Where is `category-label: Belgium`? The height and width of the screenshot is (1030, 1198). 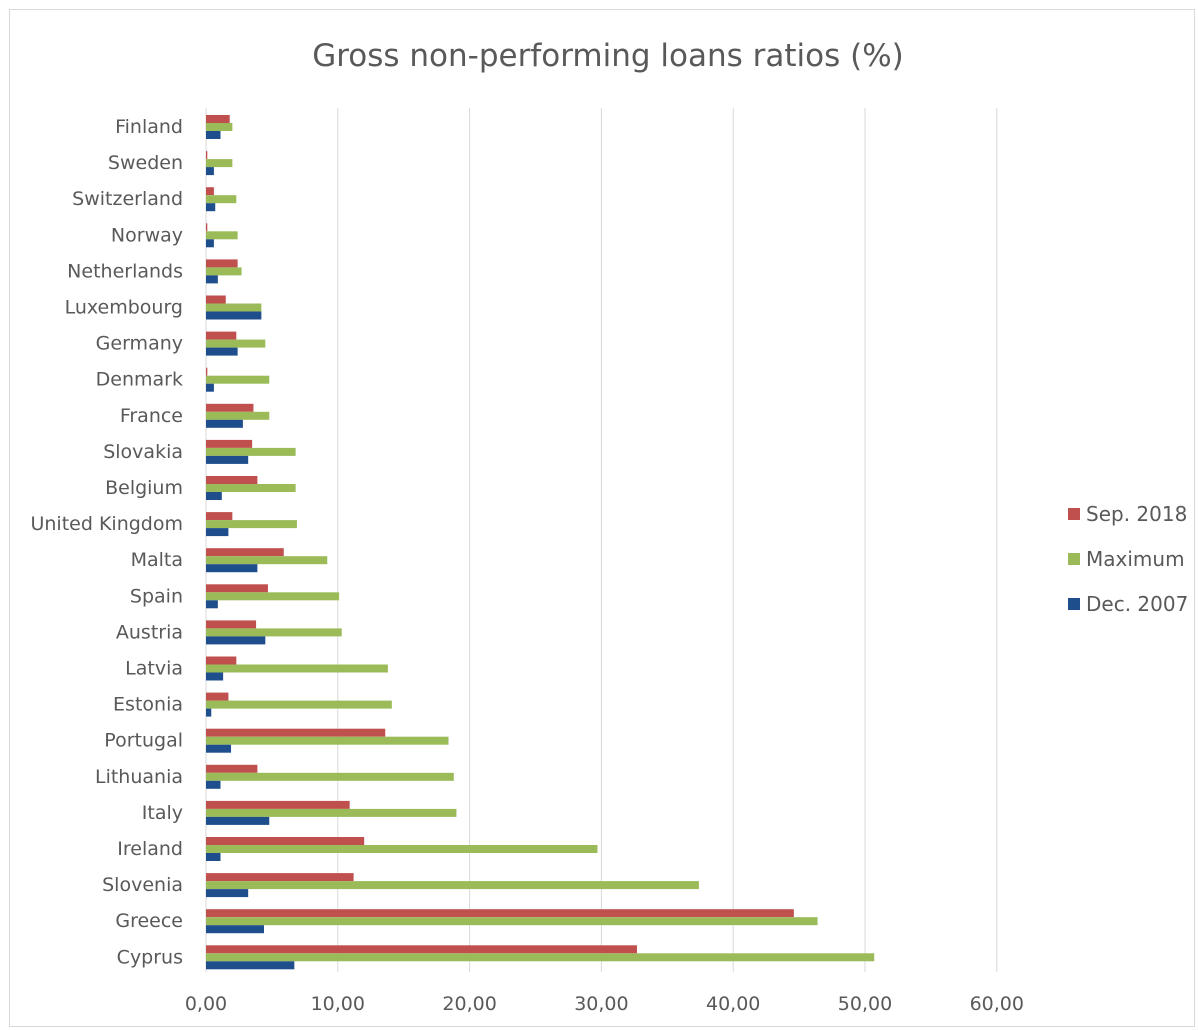 category-label: Belgium is located at coordinates (144, 488).